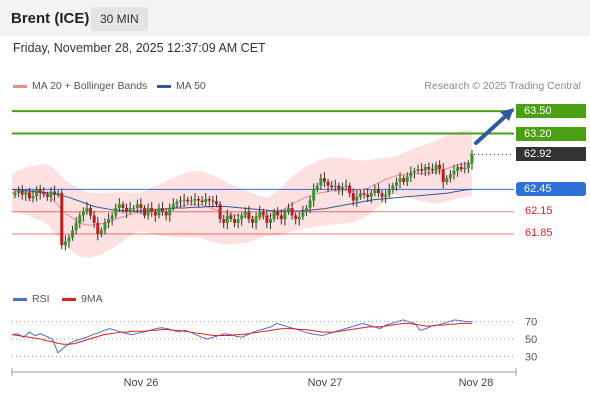 This screenshot has width=590, height=400. What do you see at coordinates (119, 19) in the screenshot?
I see `timeframe-button: 30 MIN` at bounding box center [119, 19].